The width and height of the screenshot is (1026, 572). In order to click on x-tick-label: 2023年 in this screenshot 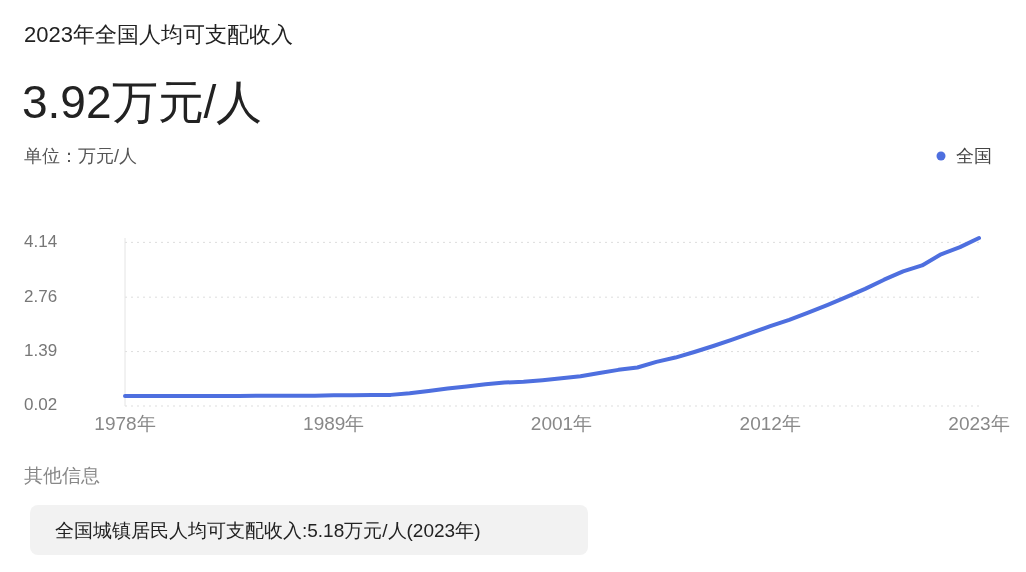, I will do `click(979, 423)`.